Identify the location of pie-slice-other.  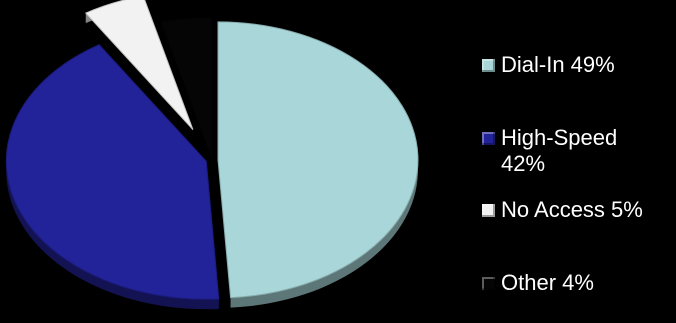
(186, 87).